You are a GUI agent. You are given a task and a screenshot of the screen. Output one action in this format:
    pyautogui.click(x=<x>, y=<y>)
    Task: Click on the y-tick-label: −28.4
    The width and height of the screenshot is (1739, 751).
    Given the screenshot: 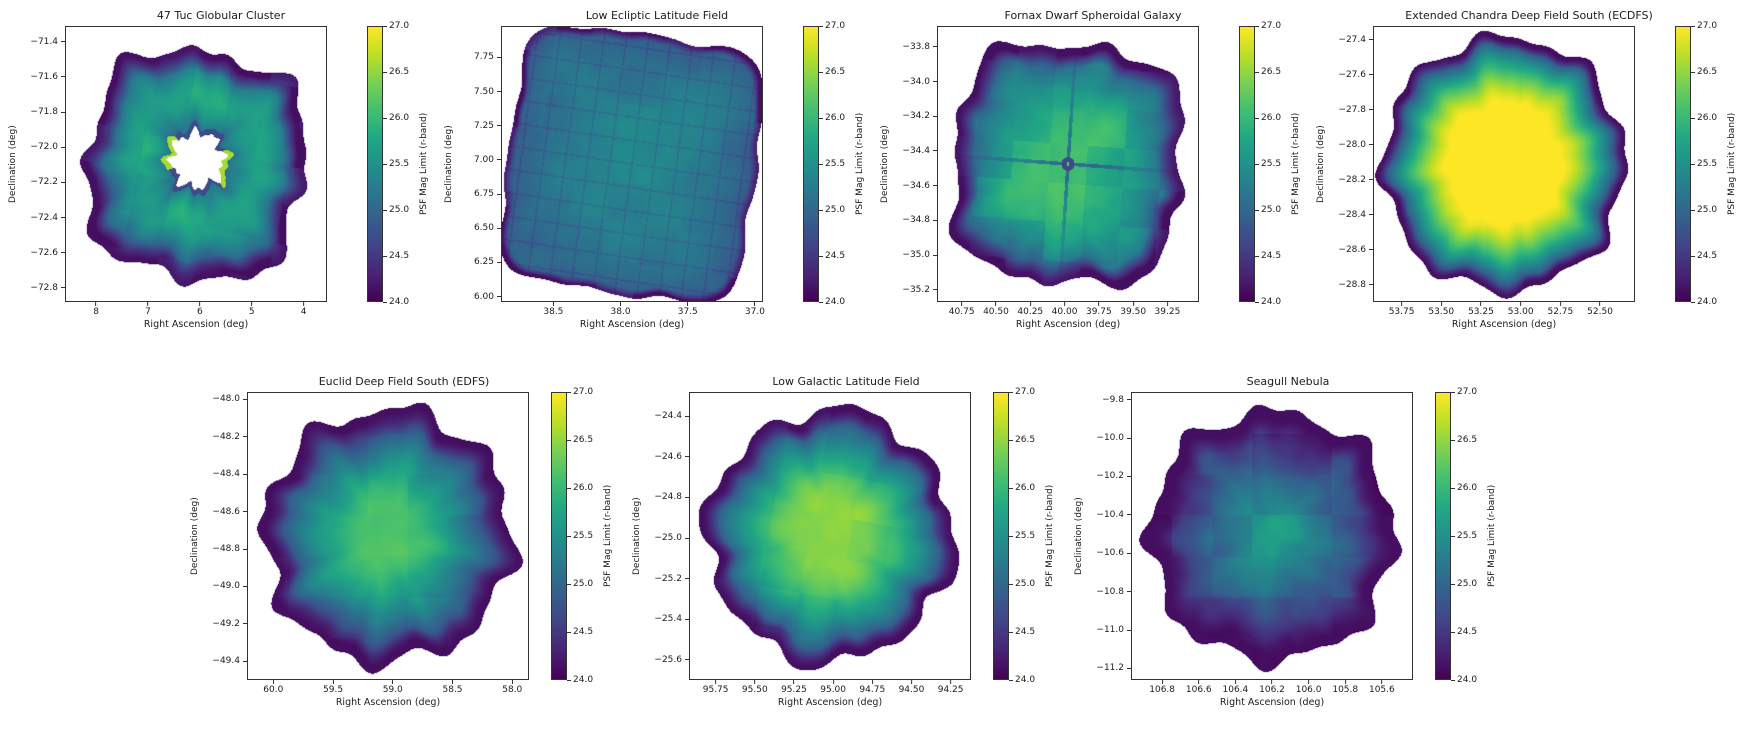 What is the action you would take?
    pyautogui.click(x=1352, y=214)
    